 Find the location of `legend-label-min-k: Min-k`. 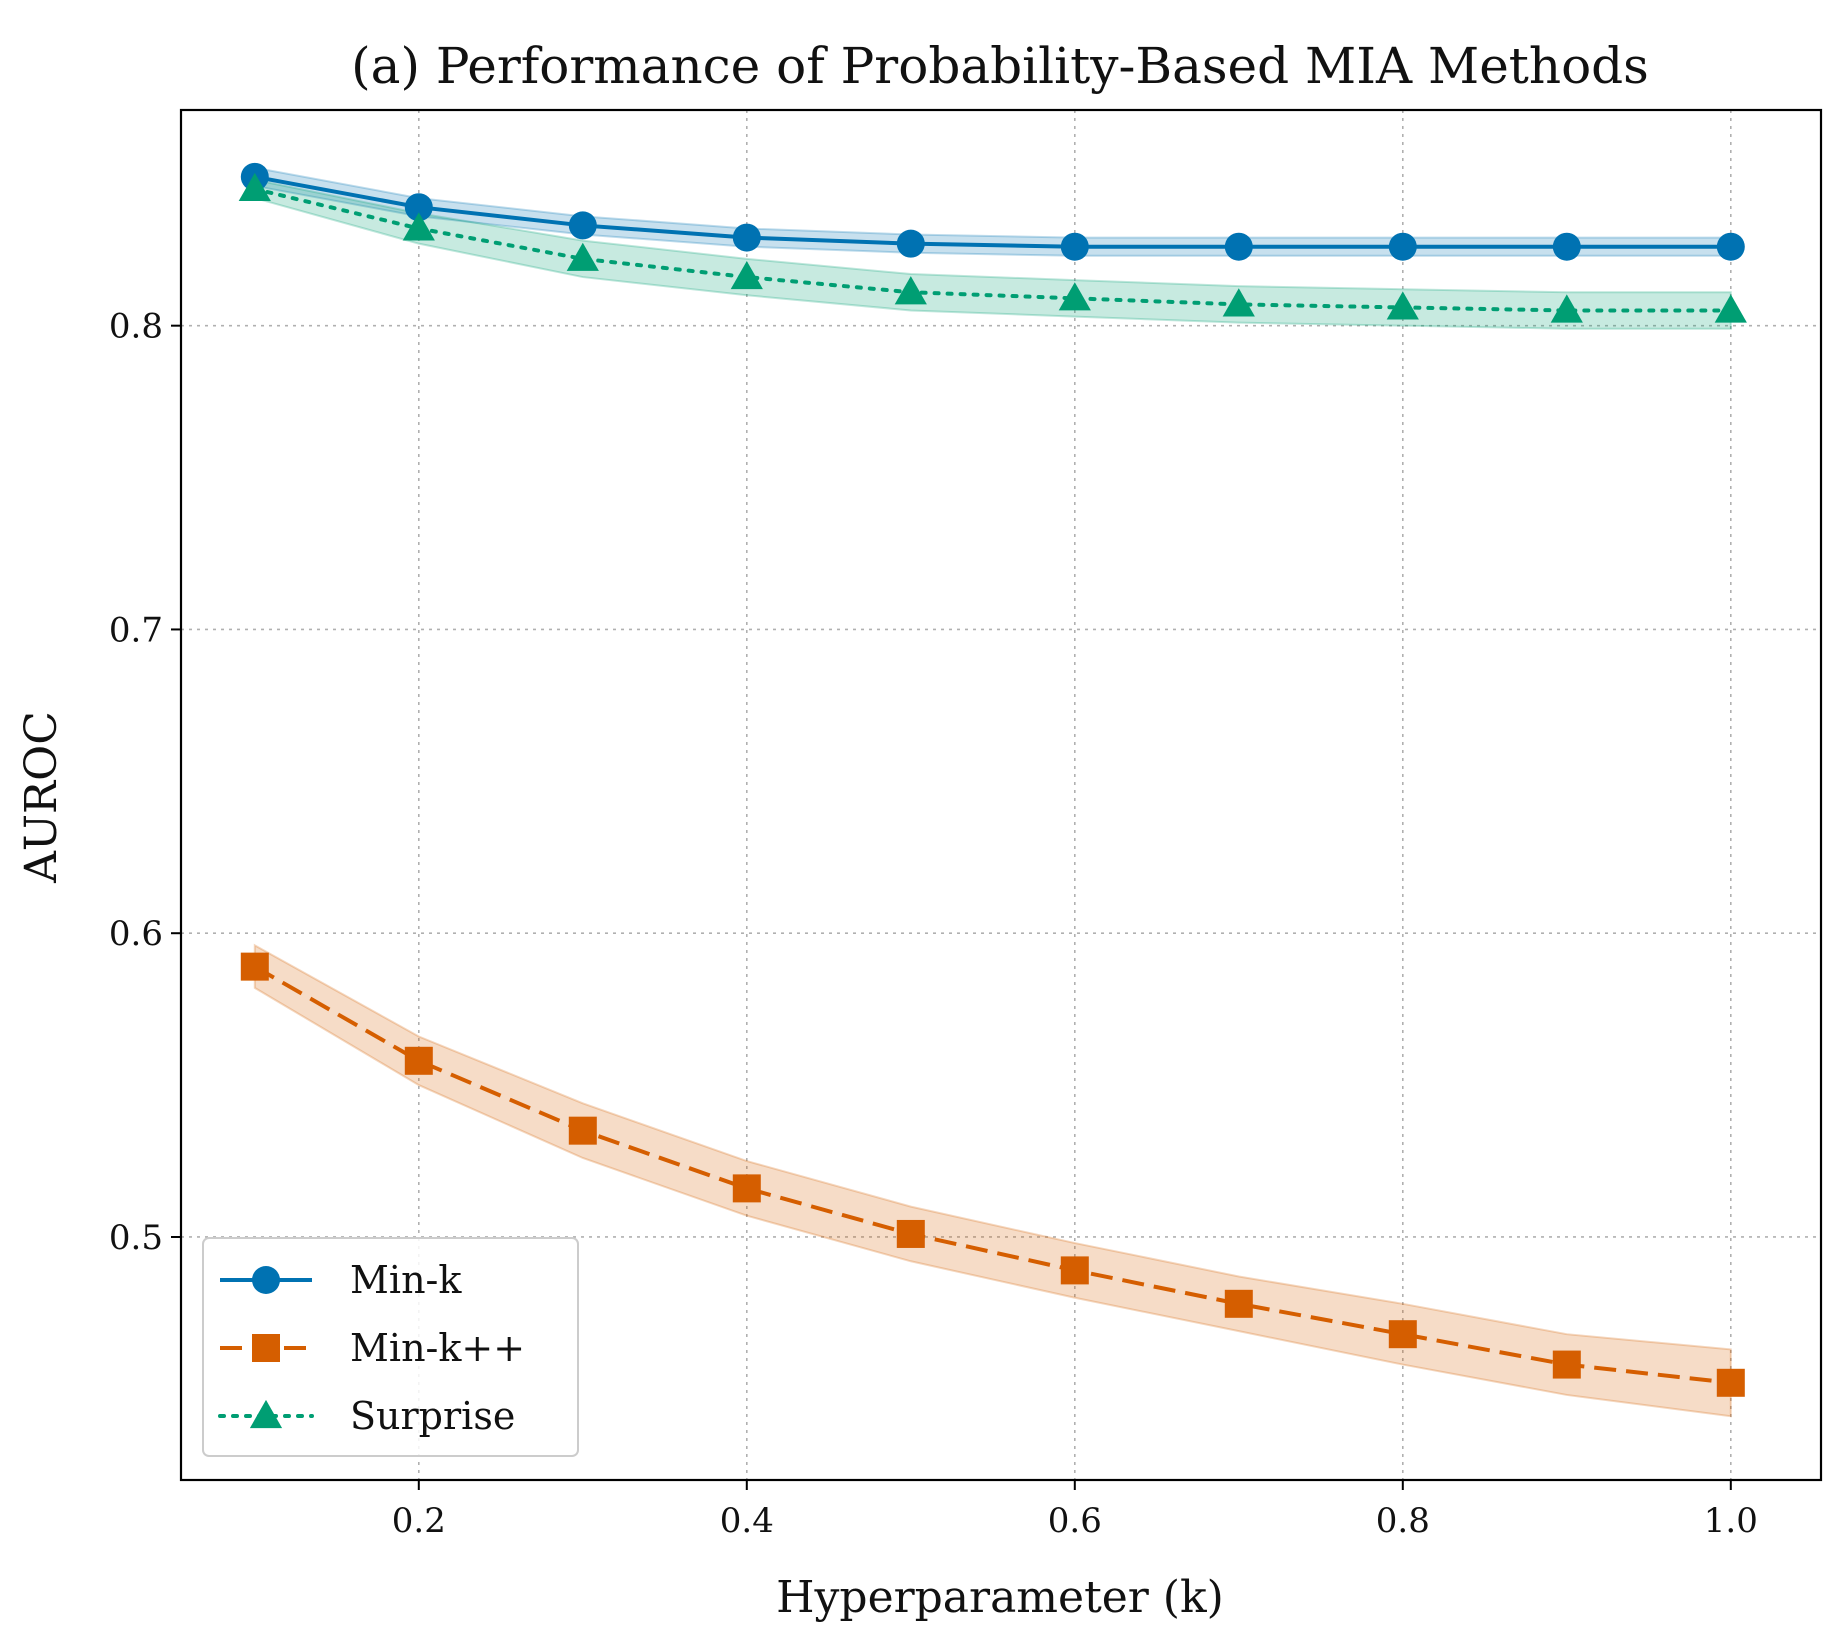

legend-label-min-k: Min-k is located at coordinates (406, 1280).